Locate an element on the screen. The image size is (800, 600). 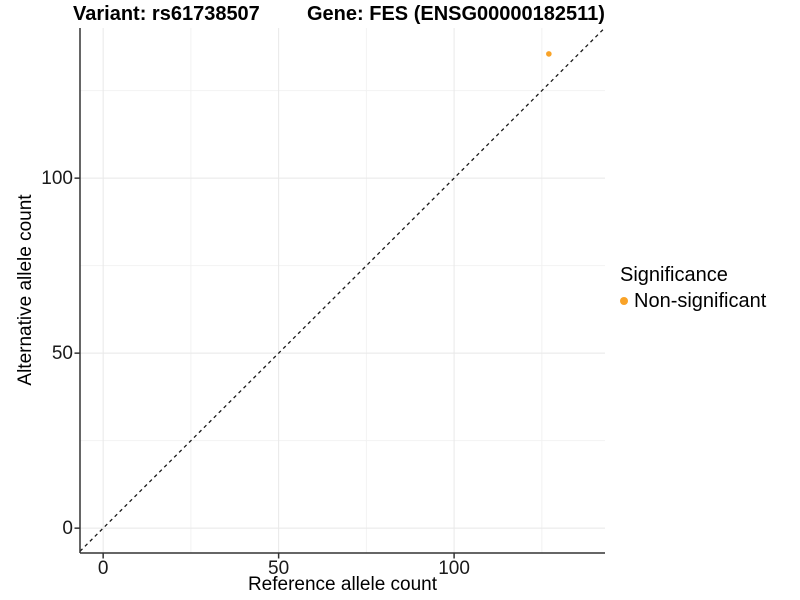
x-axis-title: Reference allele count is located at coordinates (342, 584).